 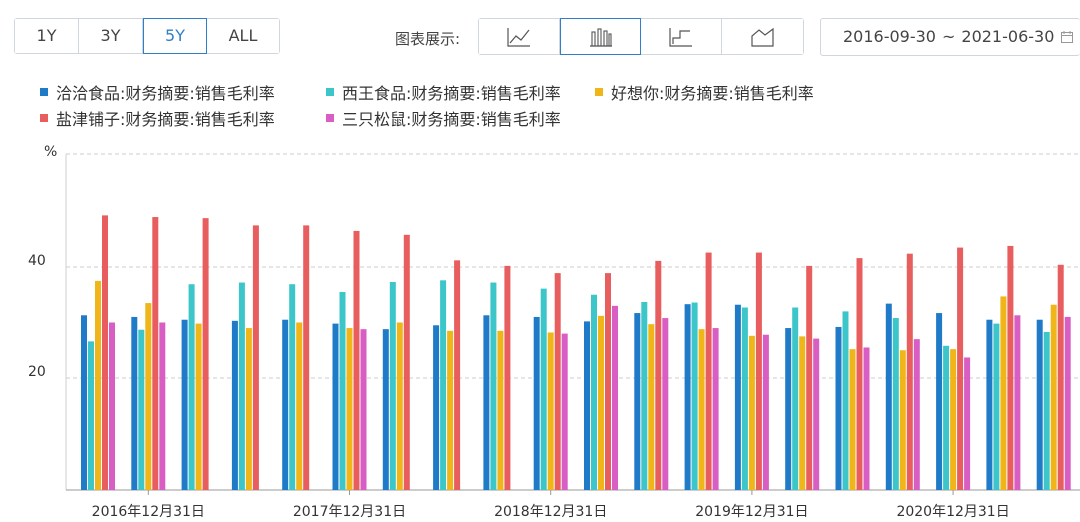 I want to click on x-tick-label: 2018年12月31日, so click(x=550, y=512).